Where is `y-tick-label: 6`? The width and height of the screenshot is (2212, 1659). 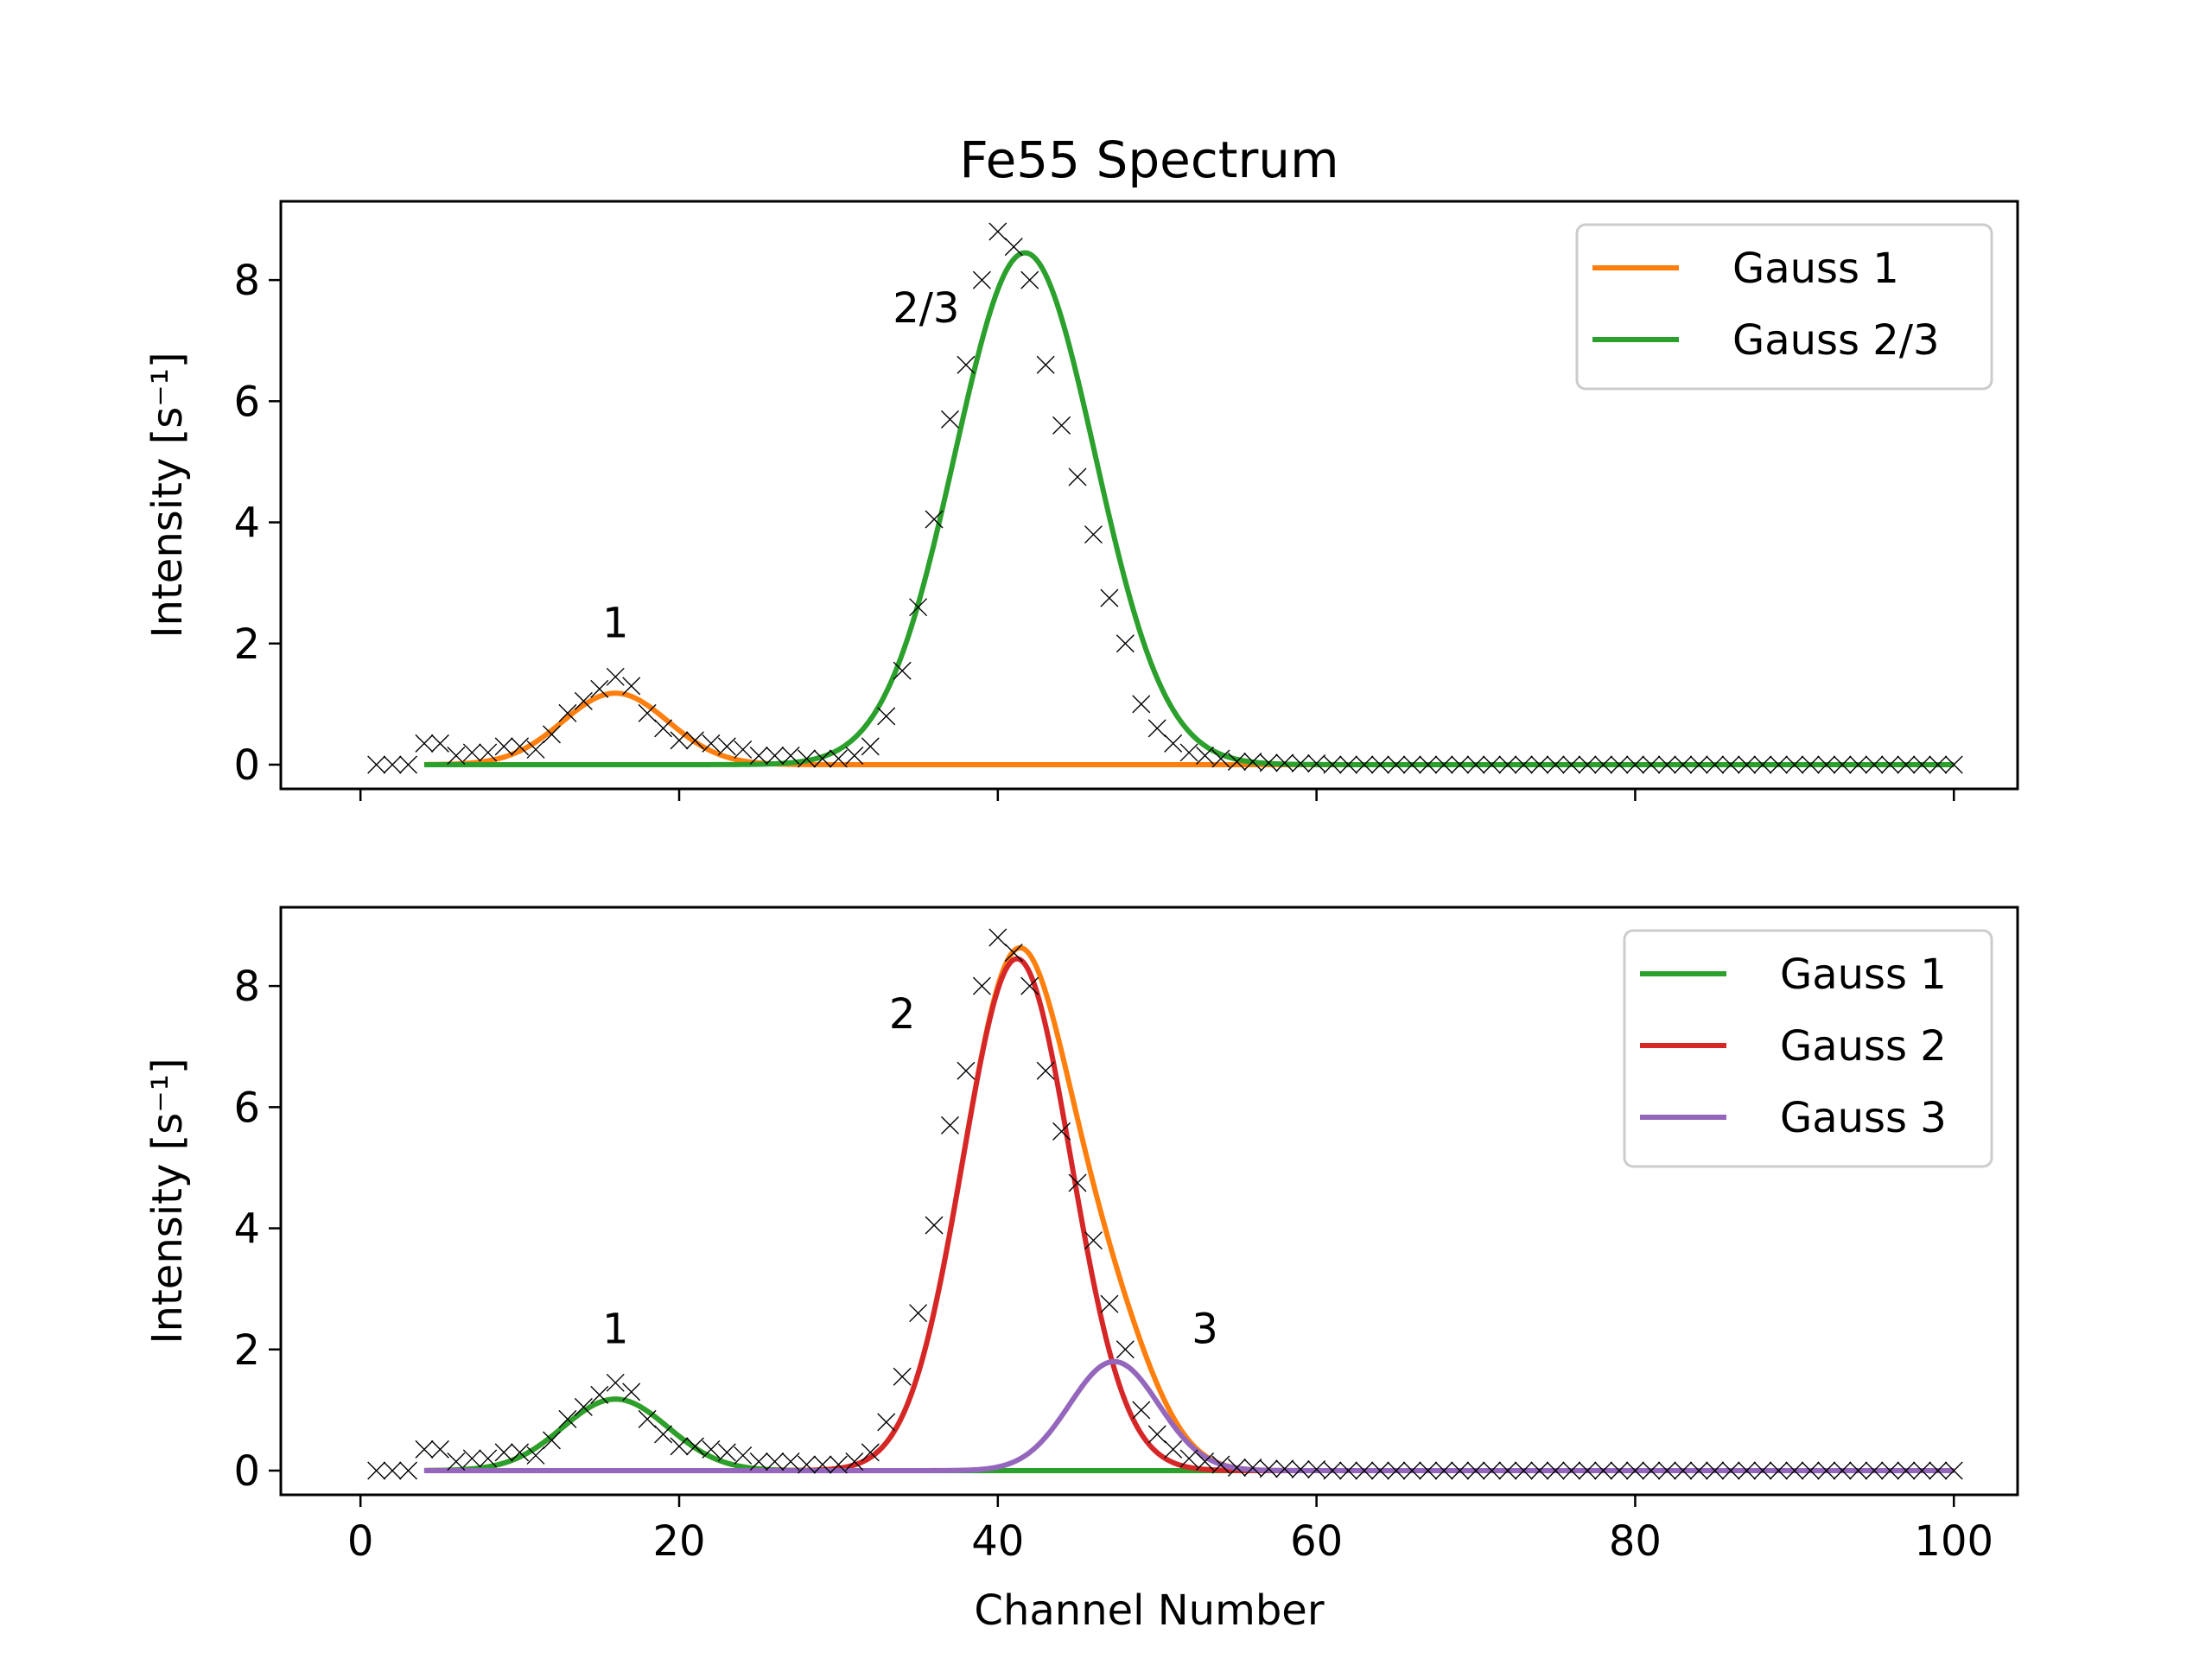 y-tick-label: 6 is located at coordinates (246, 1108).